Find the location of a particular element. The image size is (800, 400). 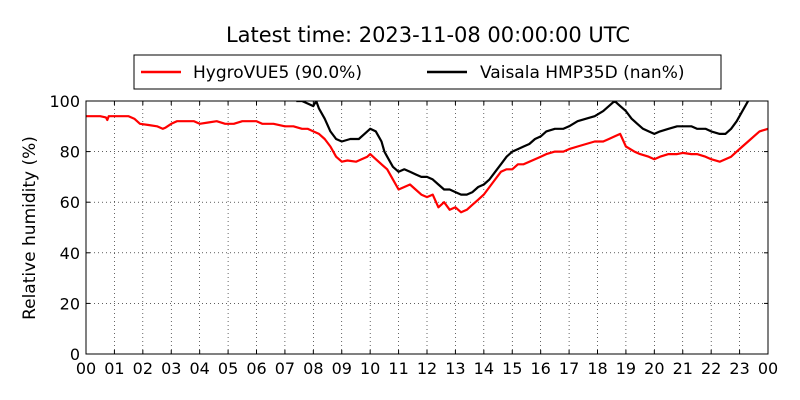

y-tick-label: 20 is located at coordinates (70, 303).